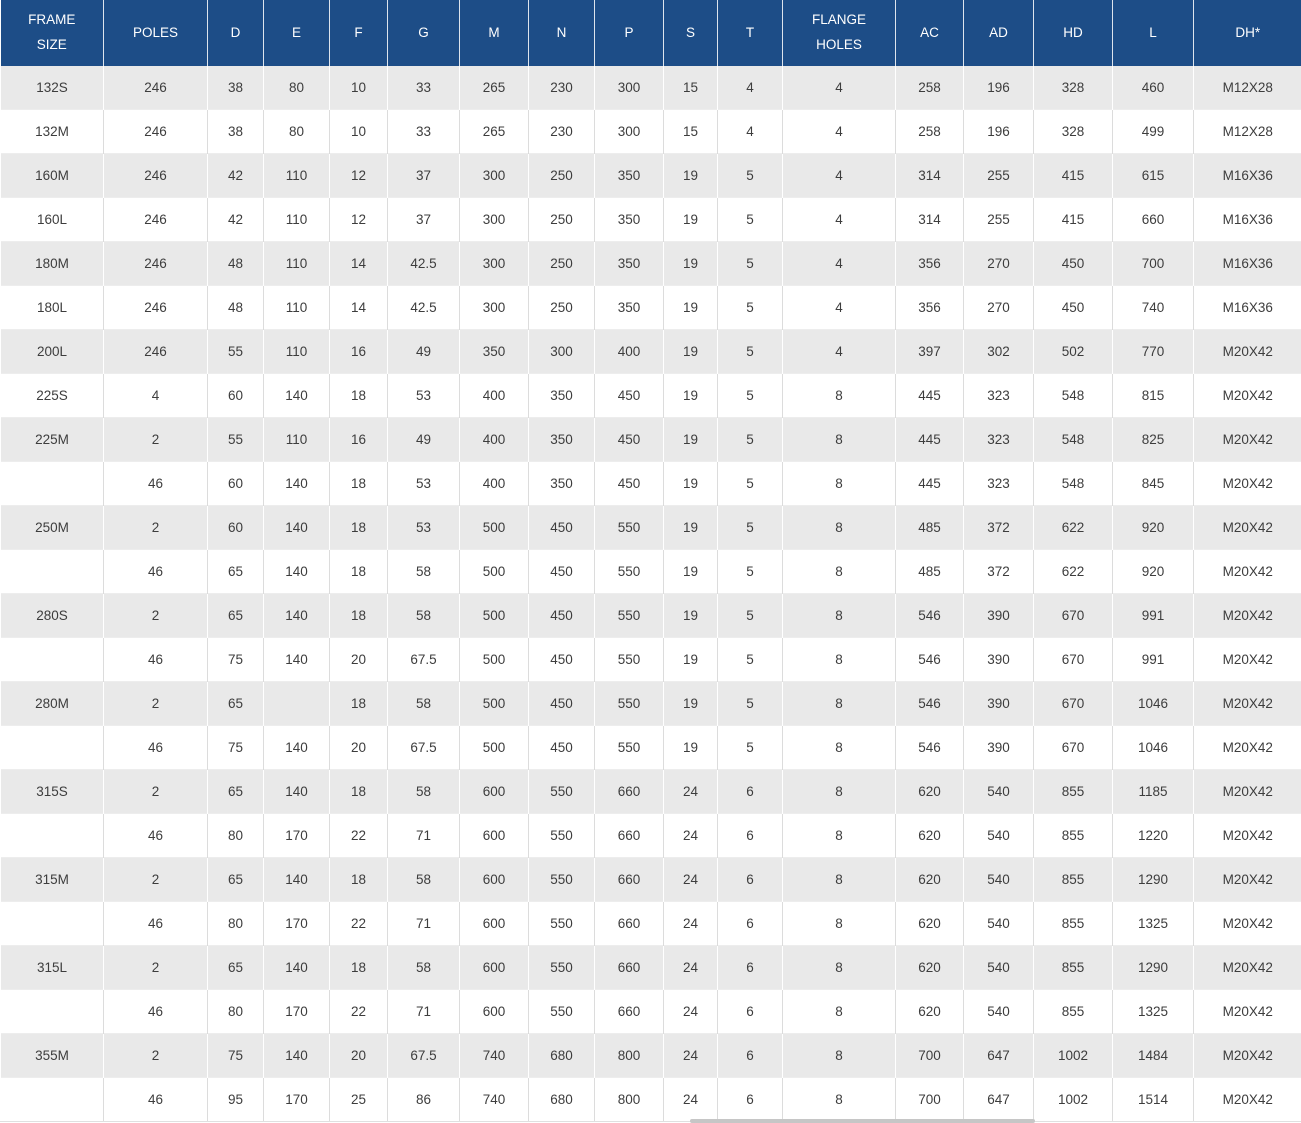  What do you see at coordinates (358, 923) in the screenshot?
I see `value-cell: 22` at bounding box center [358, 923].